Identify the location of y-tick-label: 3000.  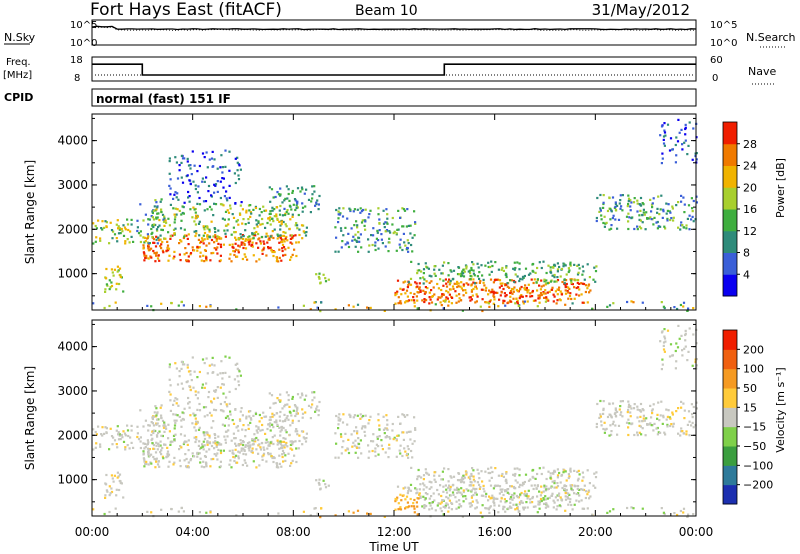
(72, 185).